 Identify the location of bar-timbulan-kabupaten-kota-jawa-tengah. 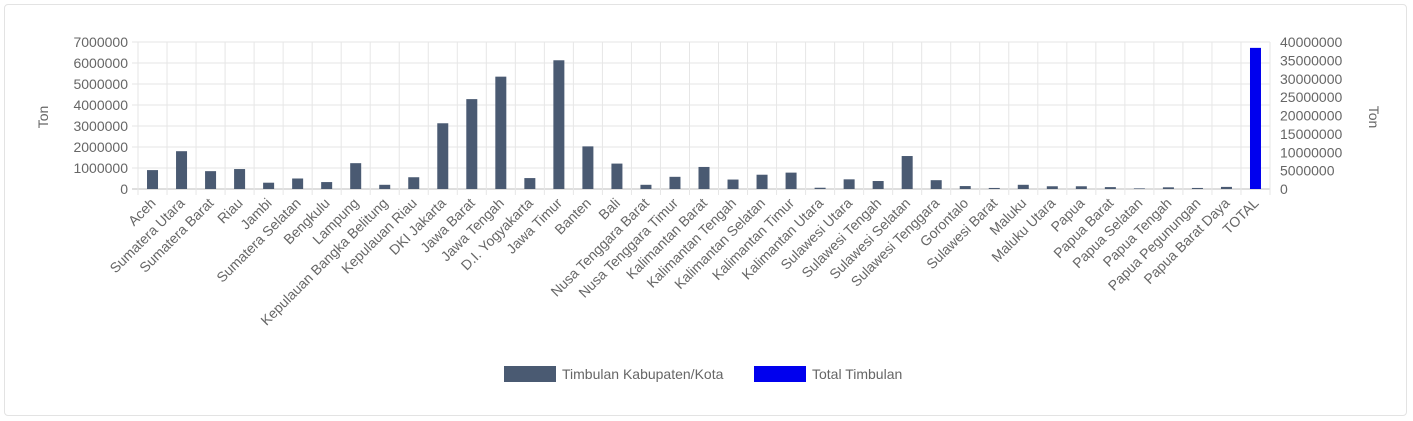
(501, 132).